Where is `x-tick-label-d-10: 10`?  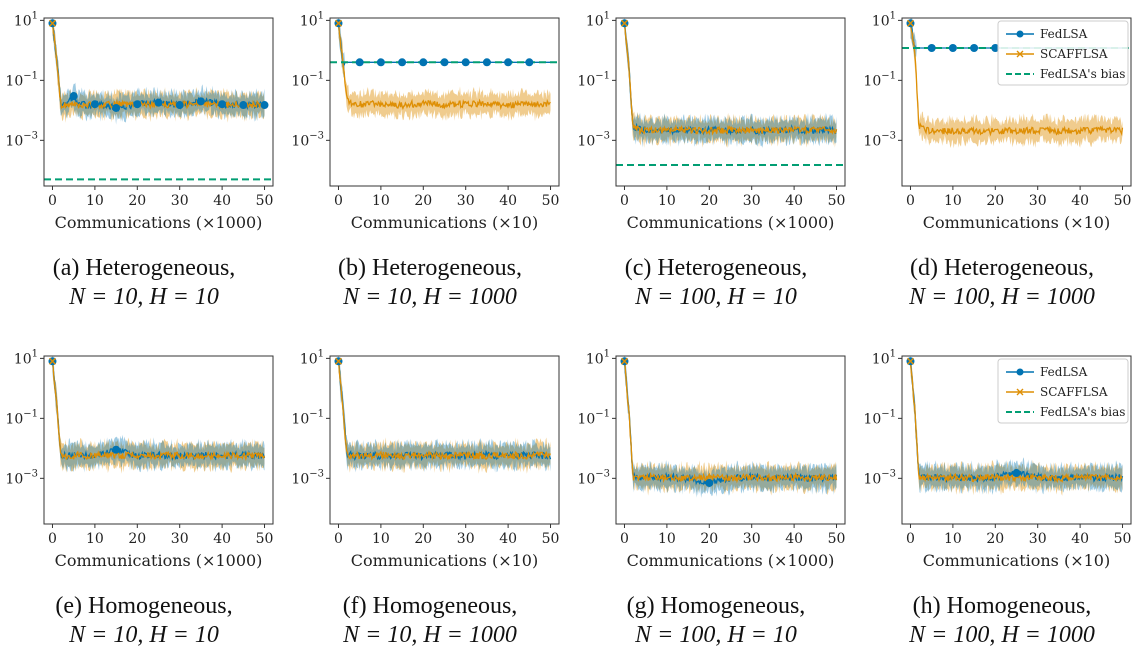
x-tick-label-d-10: 10 is located at coordinates (953, 201).